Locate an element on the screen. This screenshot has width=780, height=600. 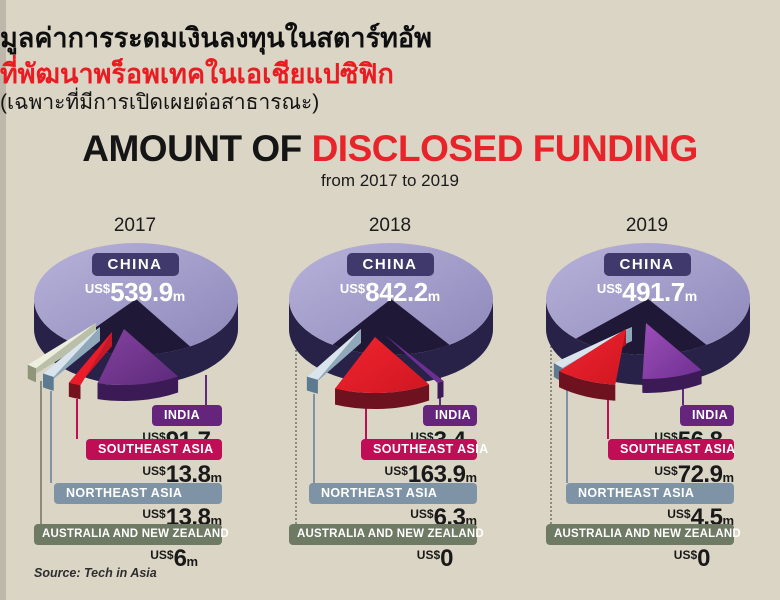
india-slice-2017 is located at coordinates (138, 357).